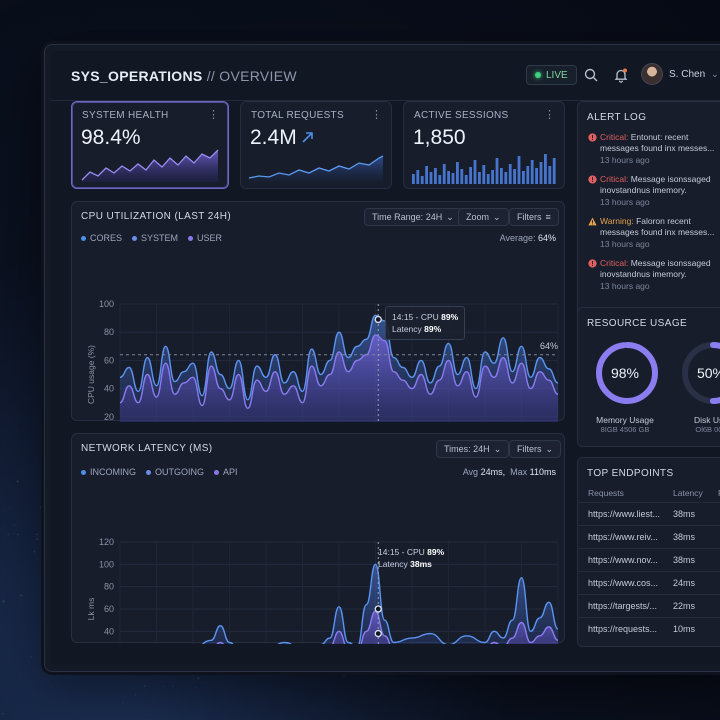 The height and width of the screenshot is (720, 720). I want to click on gauge-value: 50%, so click(708, 373).